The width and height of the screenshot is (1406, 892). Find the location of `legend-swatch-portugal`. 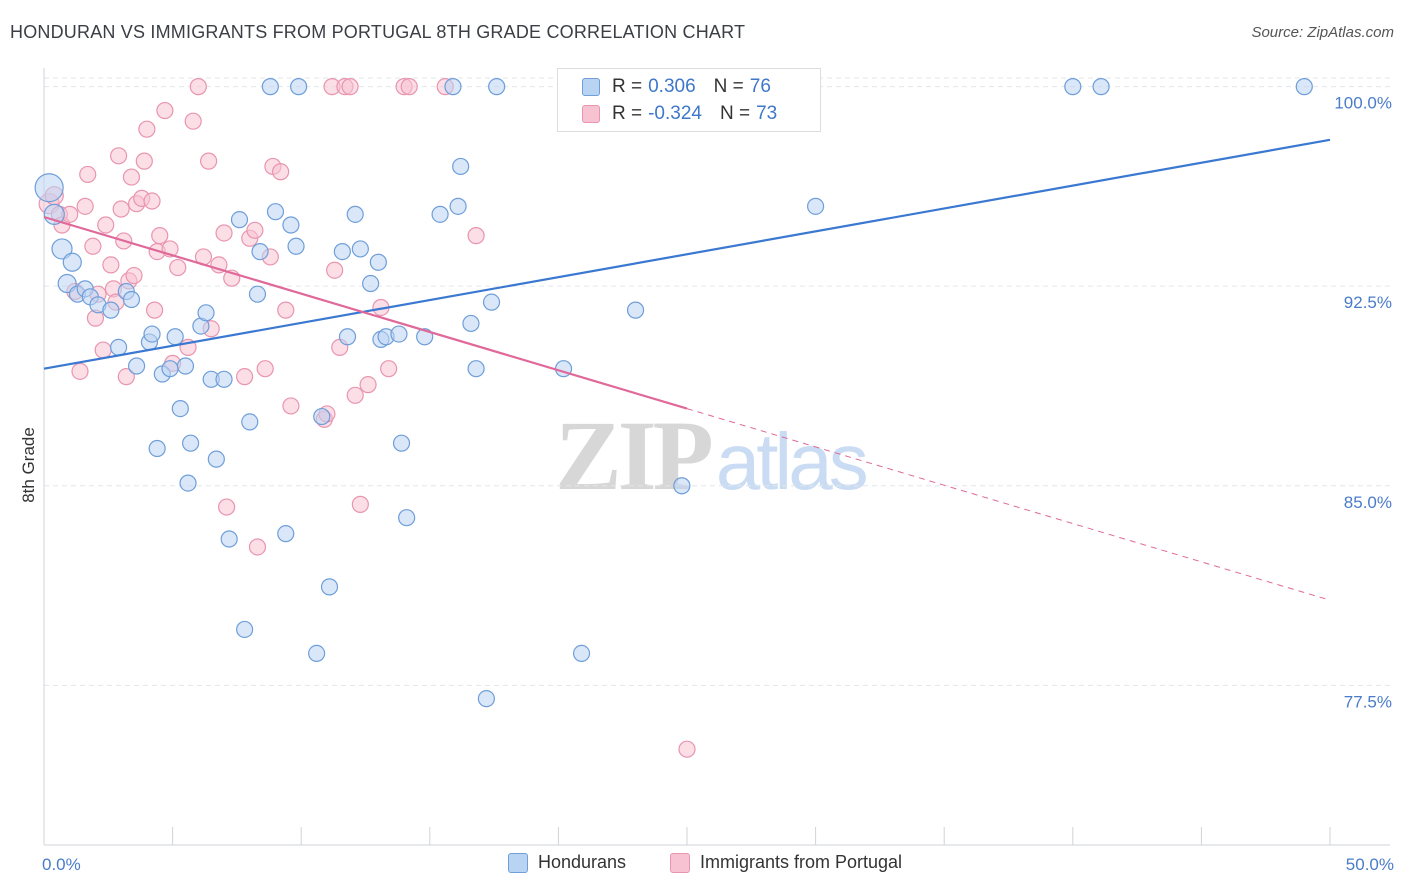

legend-swatch-portugal is located at coordinates (591, 114).